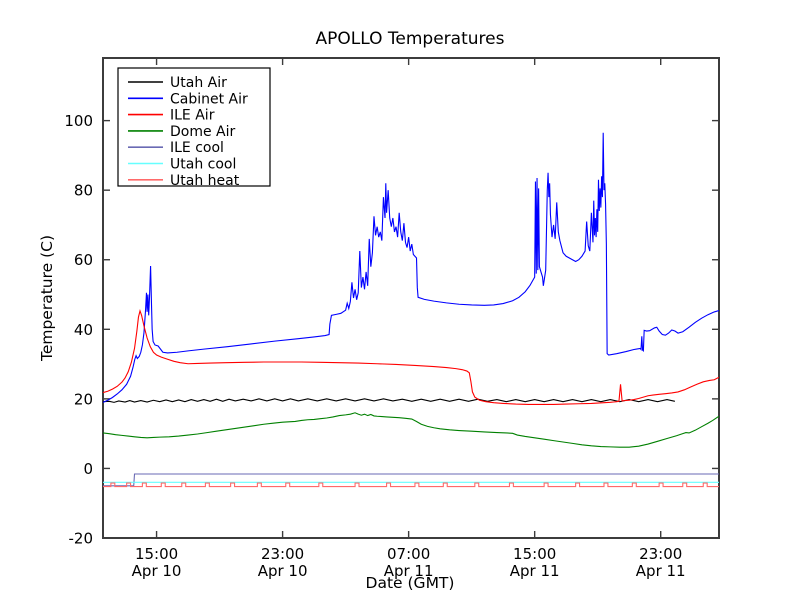 The height and width of the screenshot is (600, 800). Describe the element at coordinates (389, 400) in the screenshot. I see `series-line-utah-air` at that location.